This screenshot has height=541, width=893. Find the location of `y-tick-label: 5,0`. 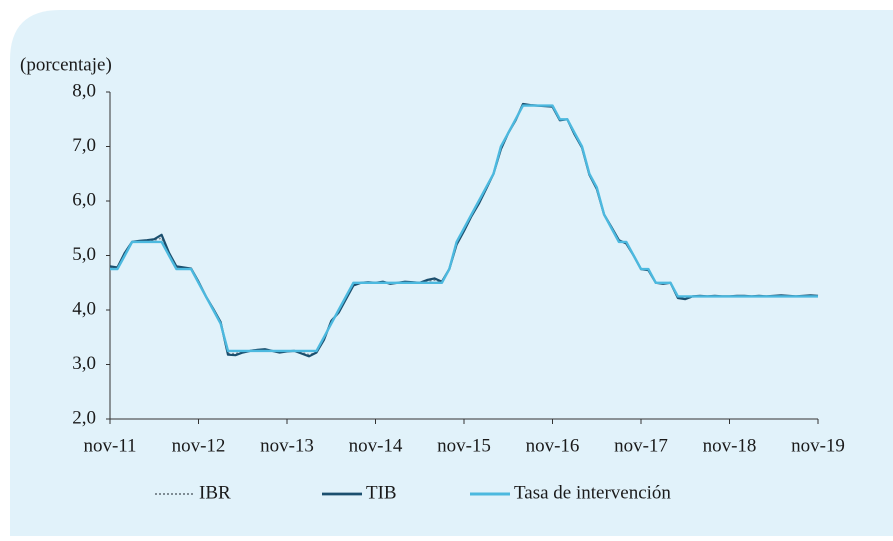

y-tick-label: 5,0 is located at coordinates (84, 254).